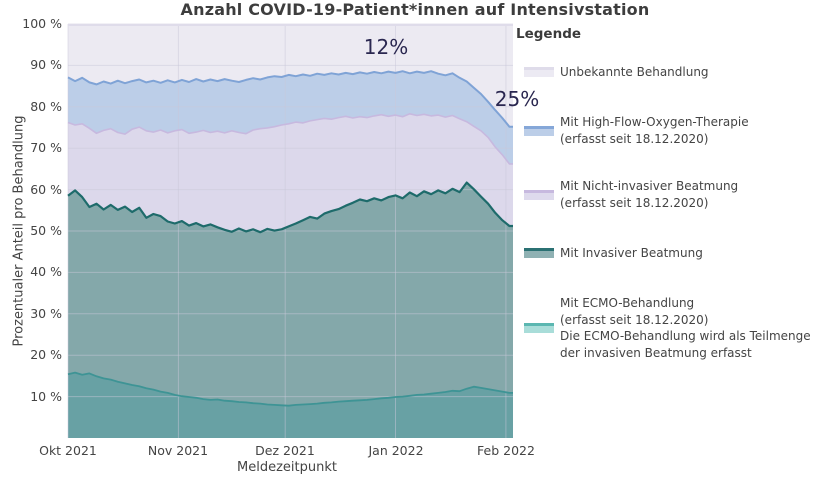 The width and height of the screenshot is (830, 480). Describe the element at coordinates (549, 34) in the screenshot. I see `legend-title: Legende` at that location.